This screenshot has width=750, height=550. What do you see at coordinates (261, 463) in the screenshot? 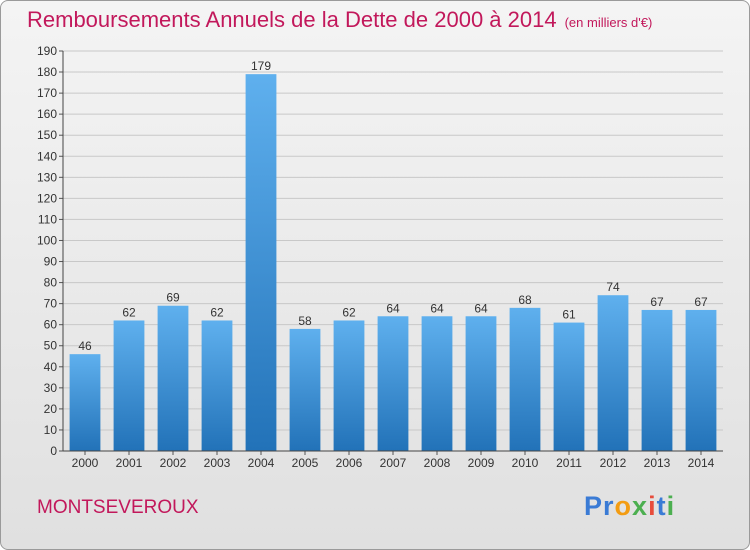
I see `x-tick-label: 2004` at bounding box center [261, 463].